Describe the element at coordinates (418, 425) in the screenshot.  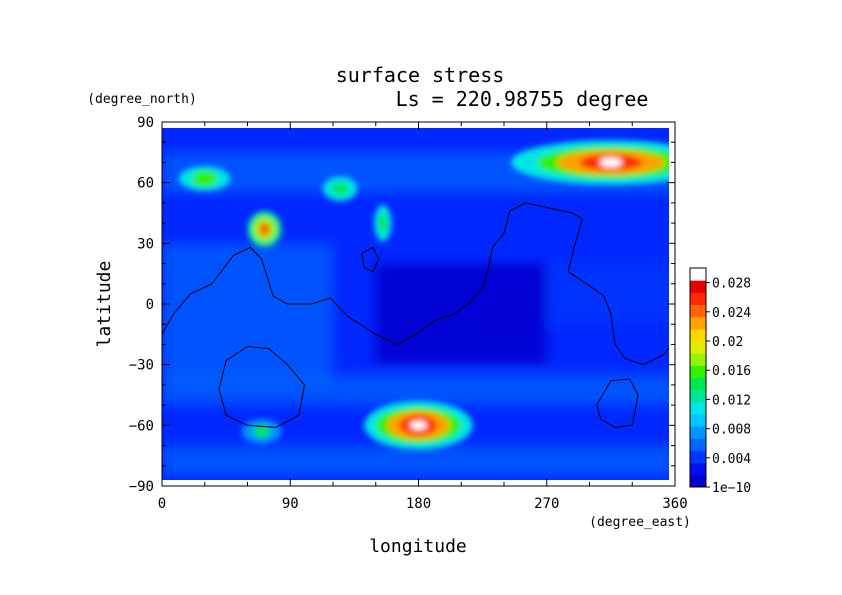
I see `feature-southern-jet` at that location.